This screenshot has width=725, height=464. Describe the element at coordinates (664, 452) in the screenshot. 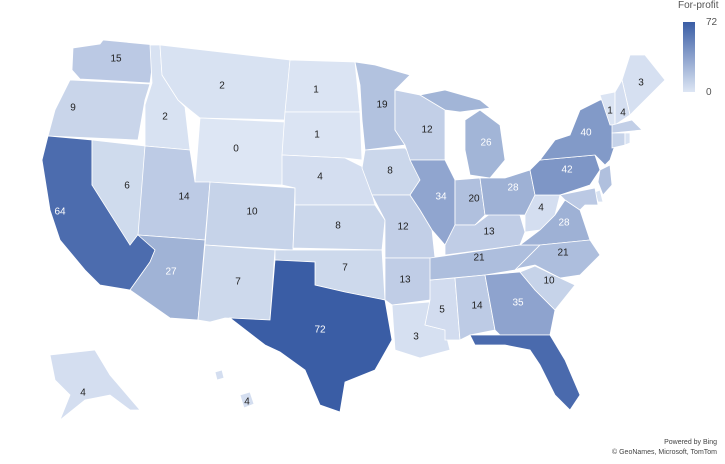

I see `attribution: © GeoNames, Microsoft, TomTom` at that location.